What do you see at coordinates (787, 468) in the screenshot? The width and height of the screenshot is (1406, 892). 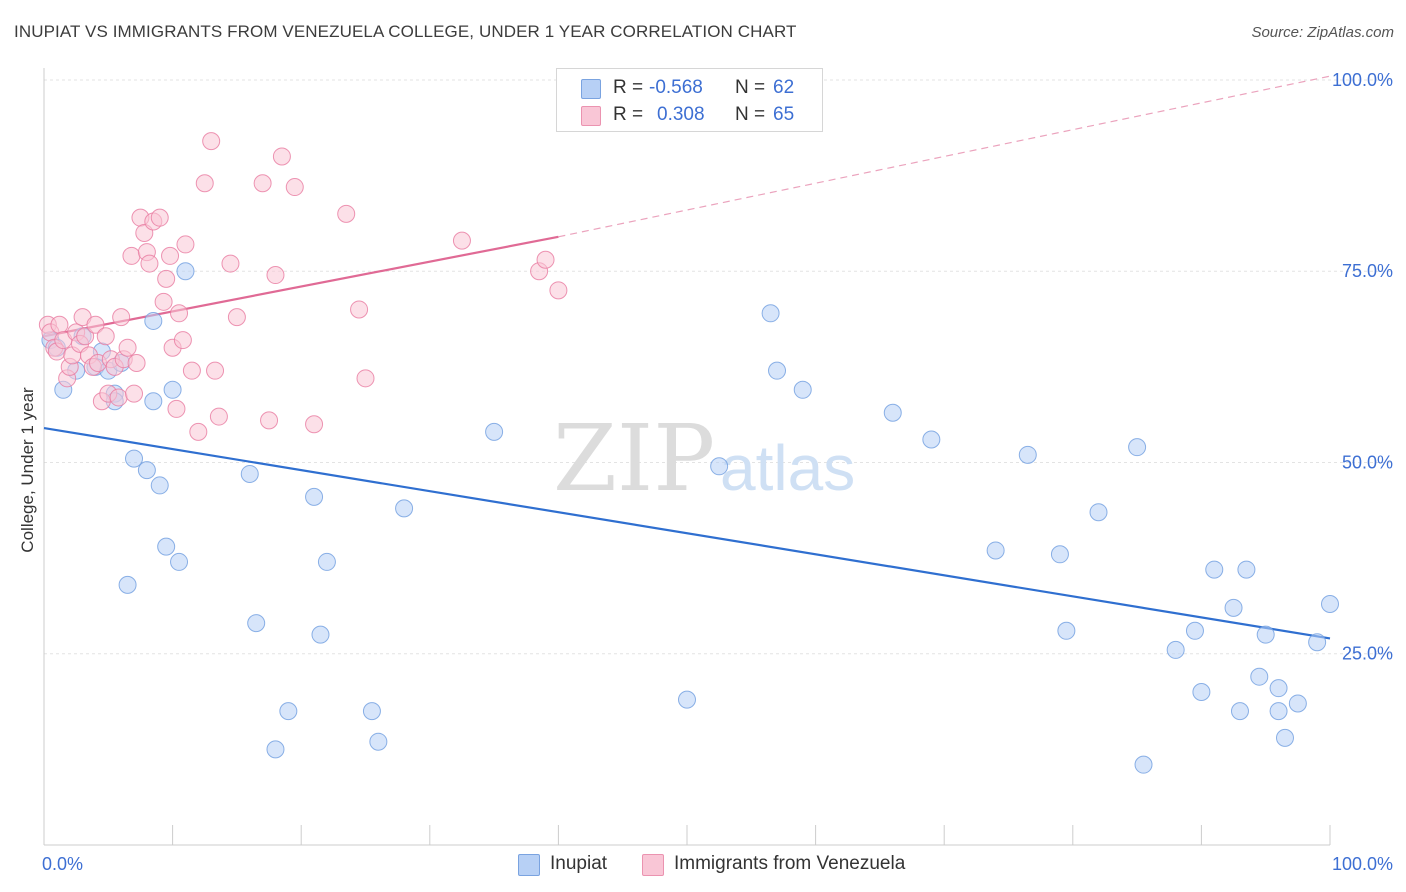 I see `watermark-atlas: atlas` at bounding box center [787, 468].